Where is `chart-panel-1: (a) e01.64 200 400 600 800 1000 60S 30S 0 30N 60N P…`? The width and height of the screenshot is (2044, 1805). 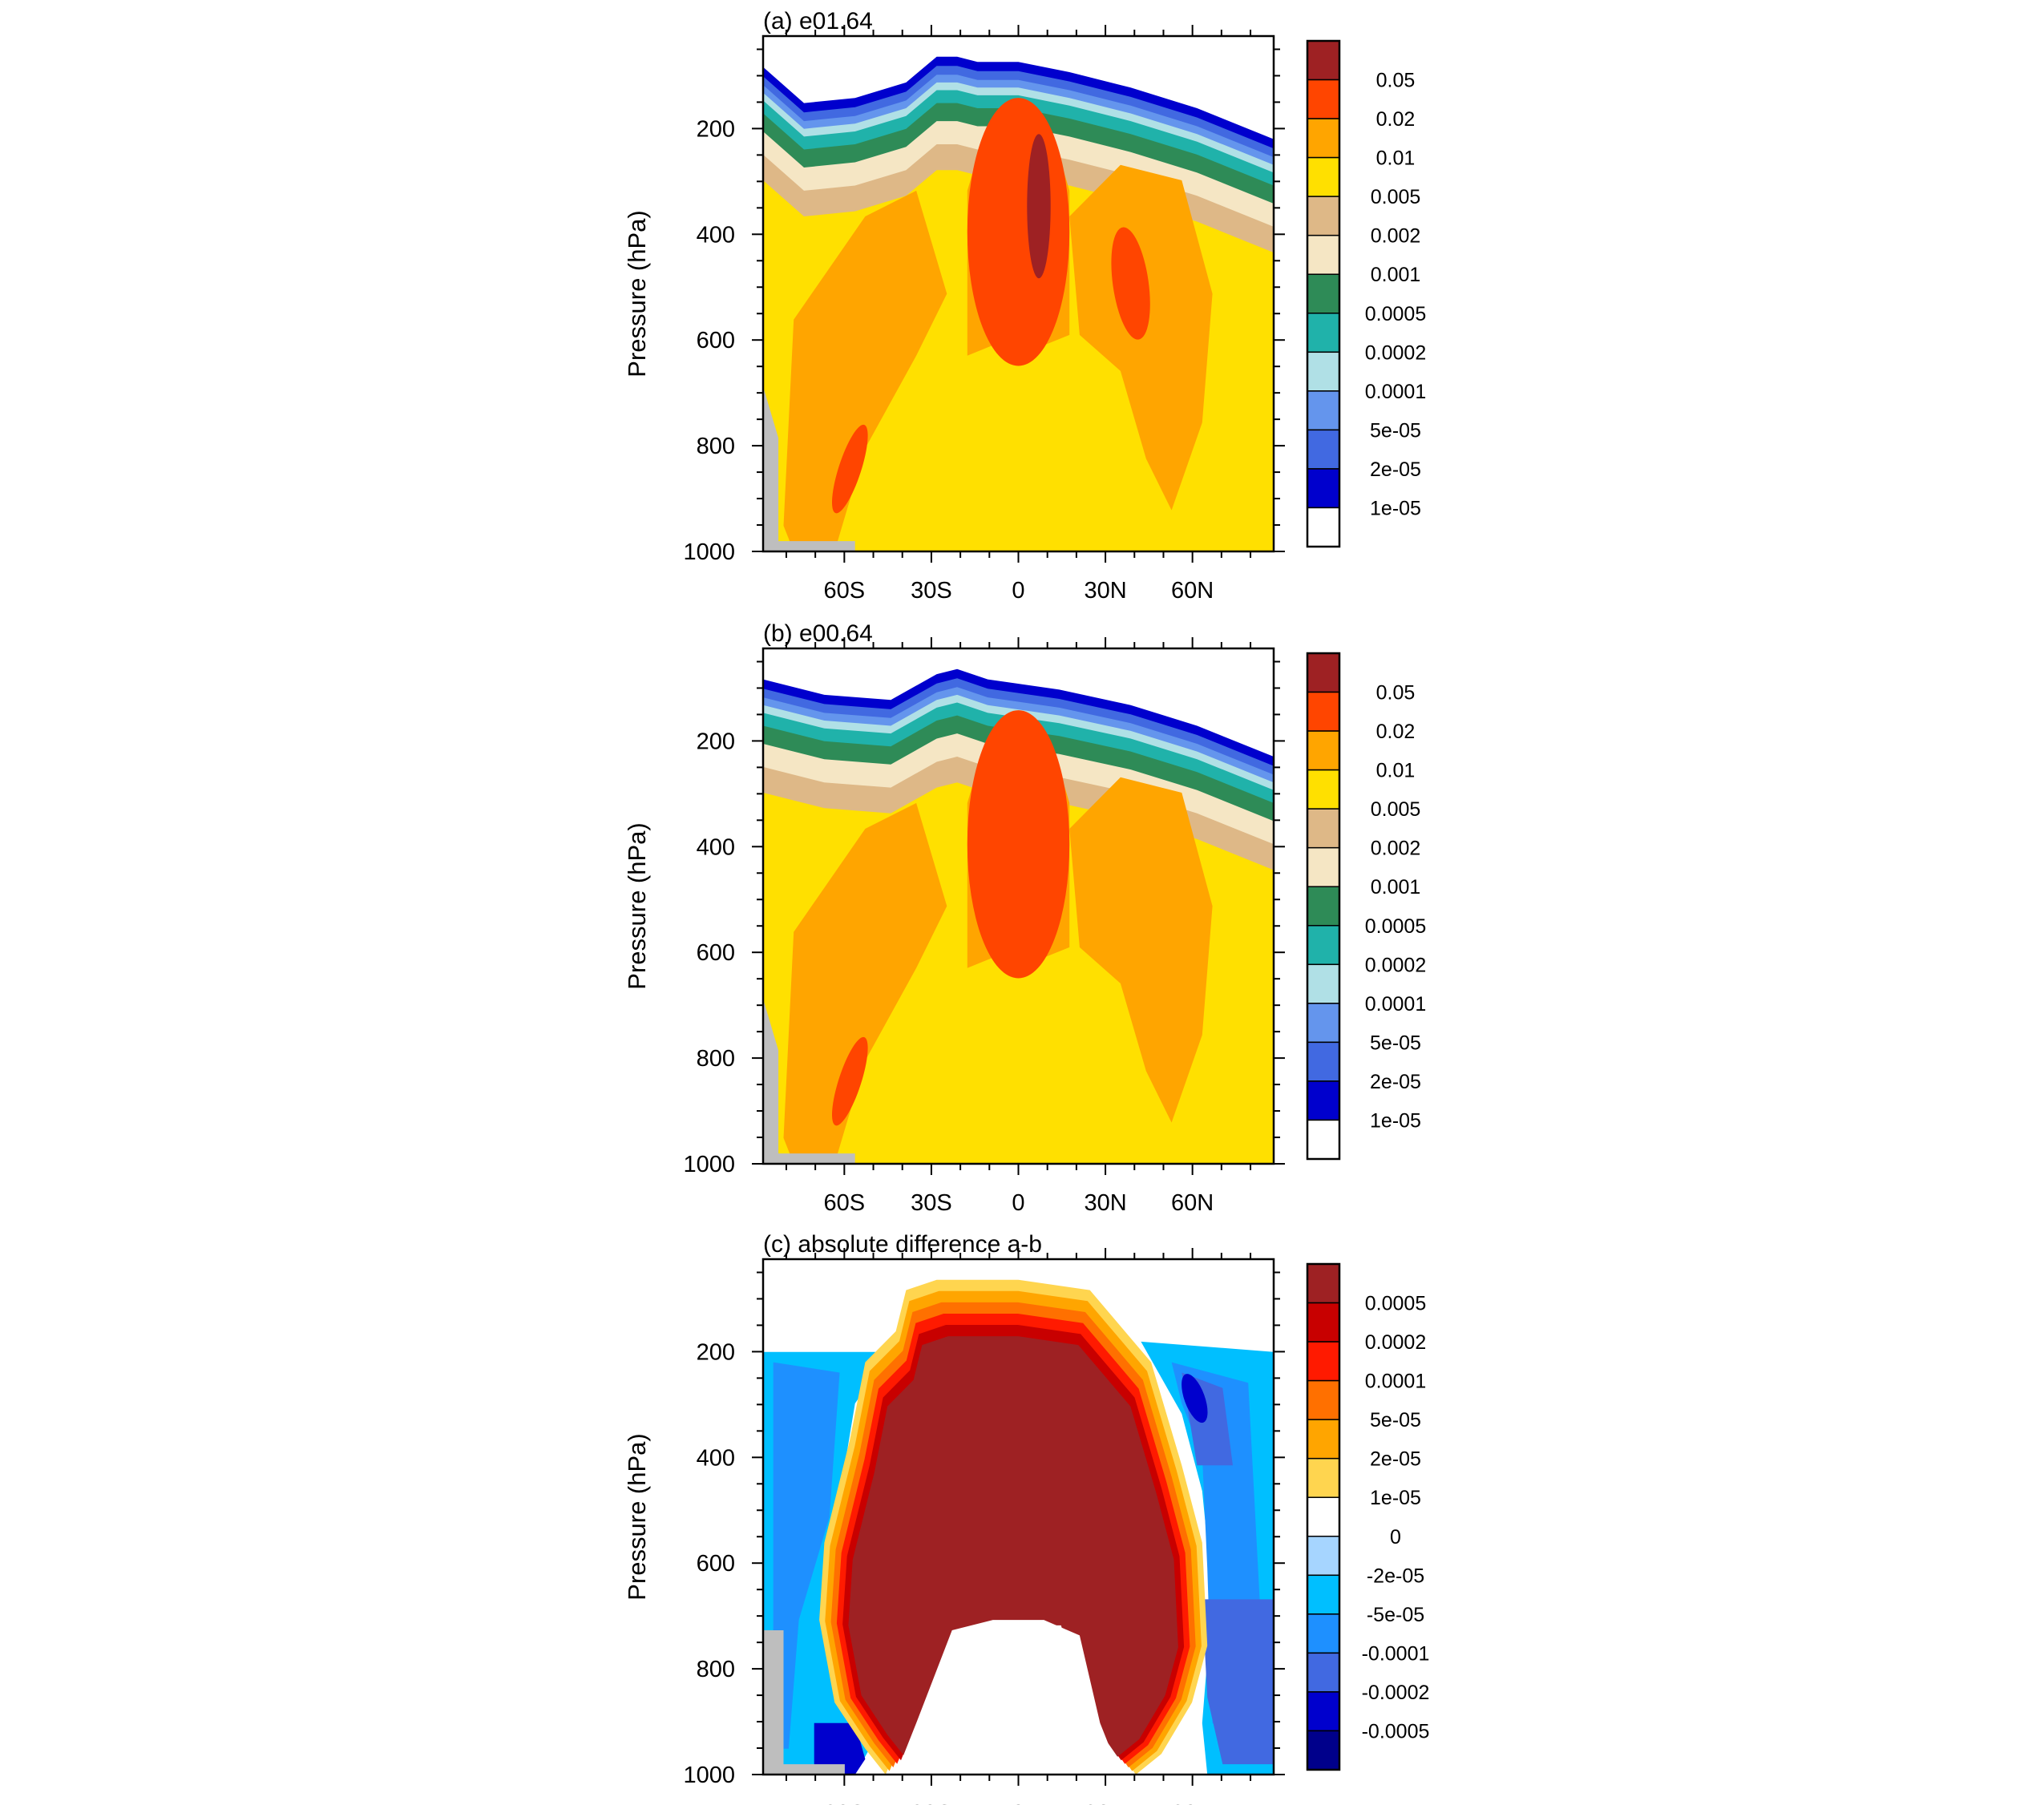
chart-panel-1: (a) e01.64 200 400 600 800 1000 60S 30S 0 30N 60N P… is located at coordinates (1024, 306).